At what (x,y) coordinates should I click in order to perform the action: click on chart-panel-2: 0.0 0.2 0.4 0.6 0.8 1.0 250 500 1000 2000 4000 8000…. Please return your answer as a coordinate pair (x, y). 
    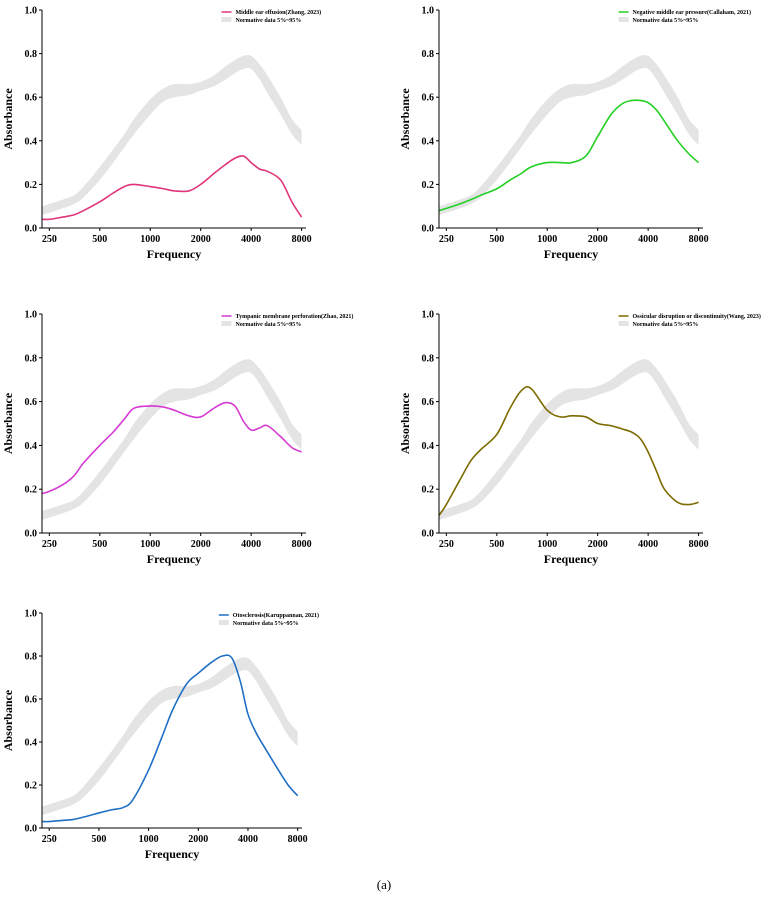
    Looking at the image, I should click on (574, 134).